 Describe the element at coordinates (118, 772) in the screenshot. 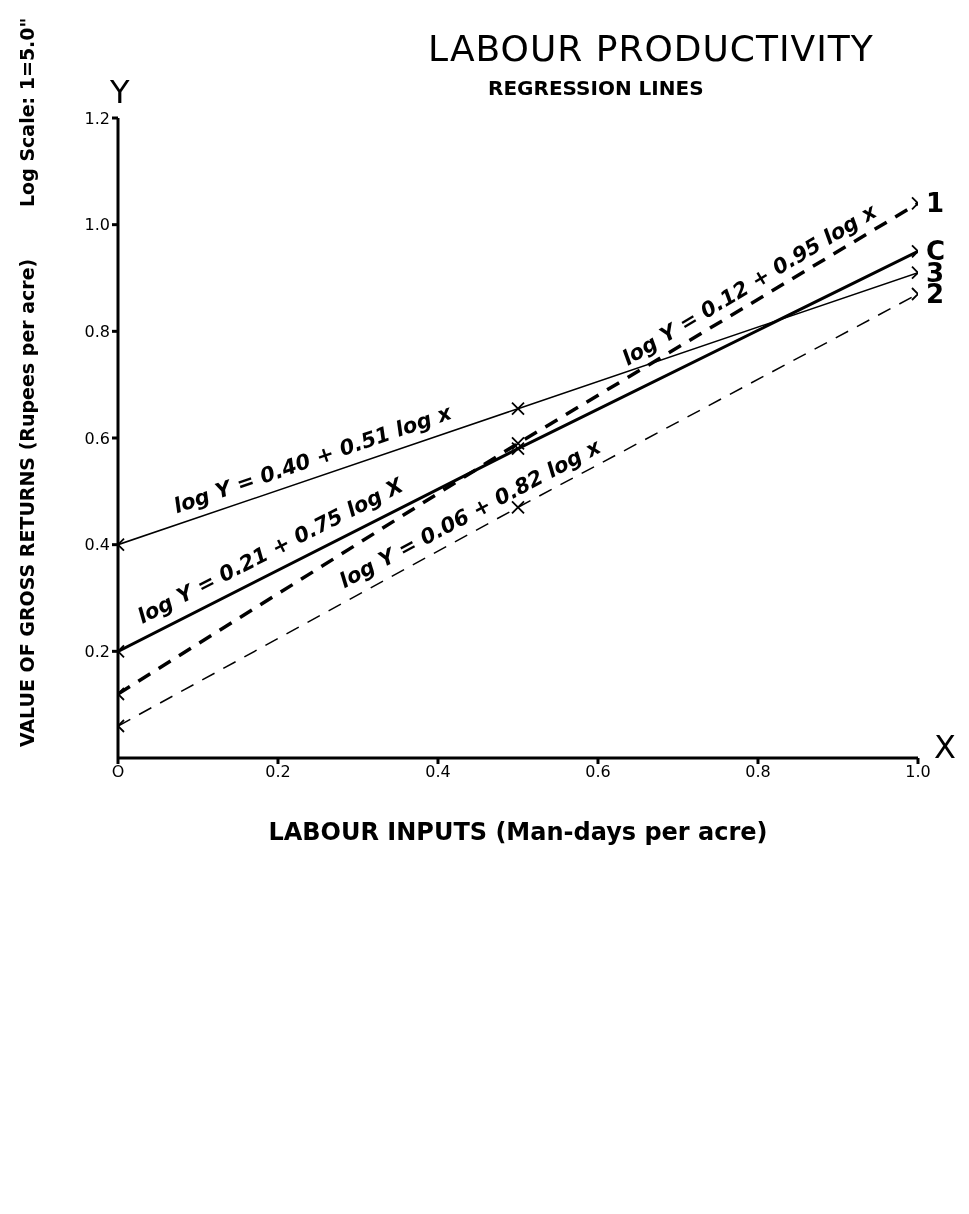

I see `x-tick-label: O` at that location.